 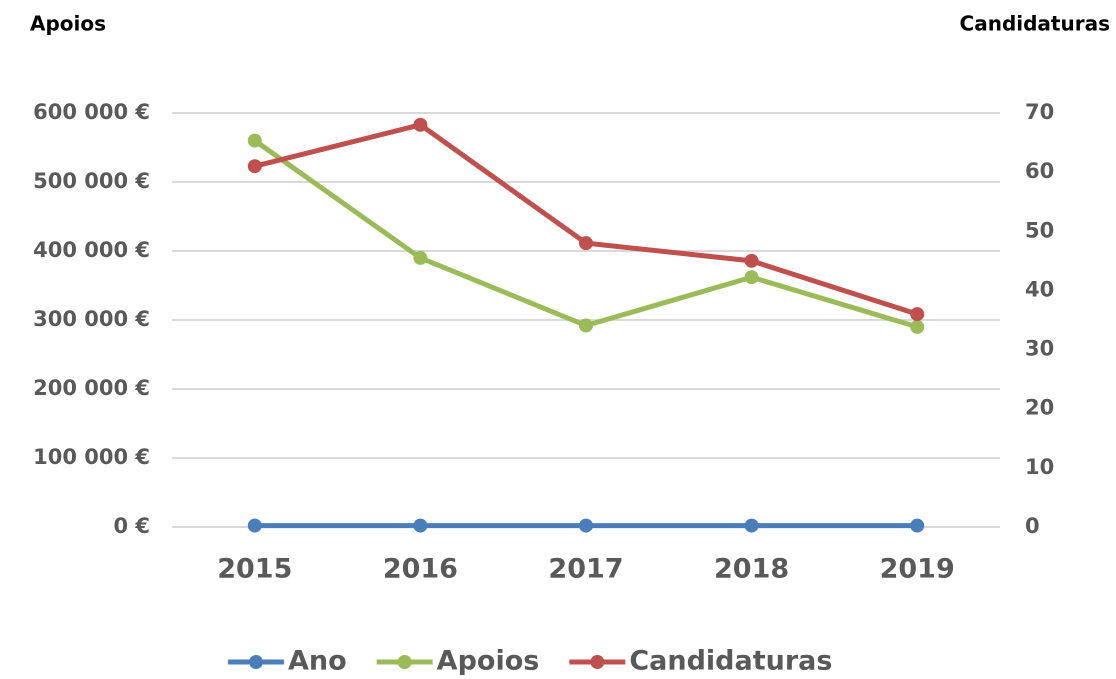 What do you see at coordinates (1035, 24) in the screenshot?
I see `y2-axis-title: Candidaturas` at bounding box center [1035, 24].